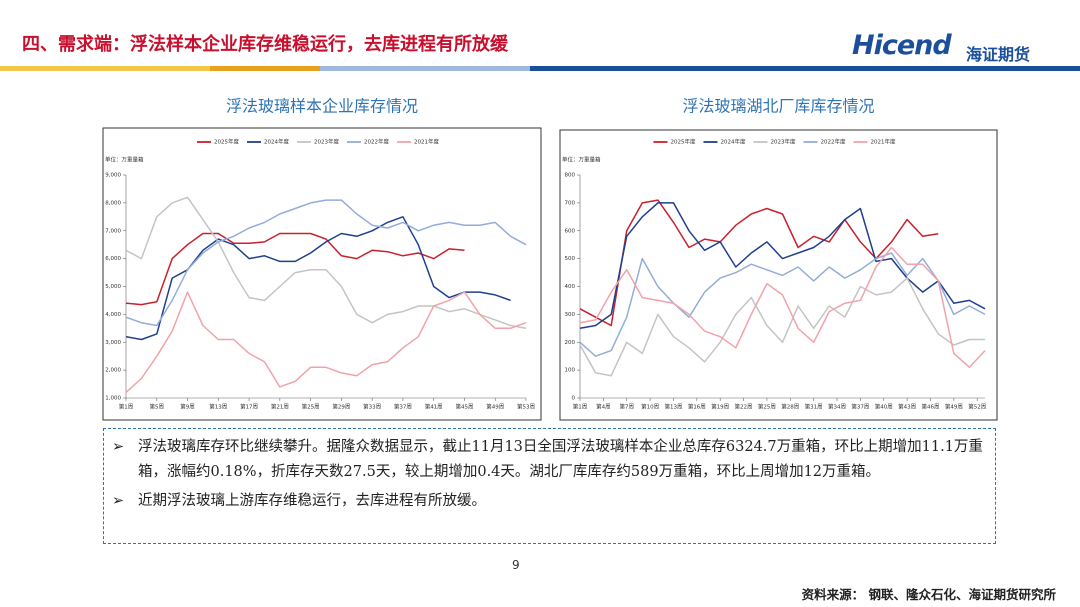  Describe the element at coordinates (603, 407) in the screenshot. I see `x-tick-label: 第4周` at that location.